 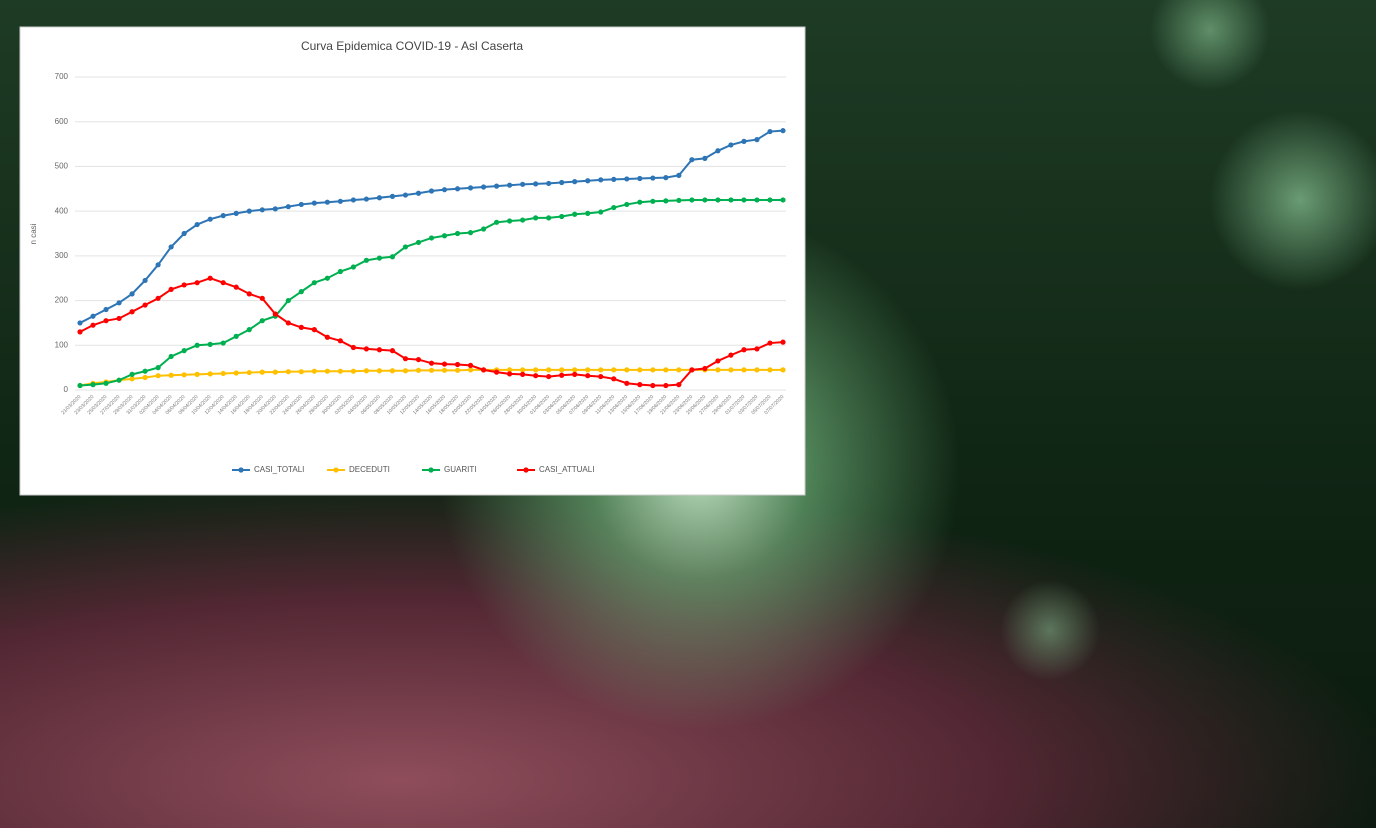 I want to click on y-tick-label: 700, so click(x=62, y=76).